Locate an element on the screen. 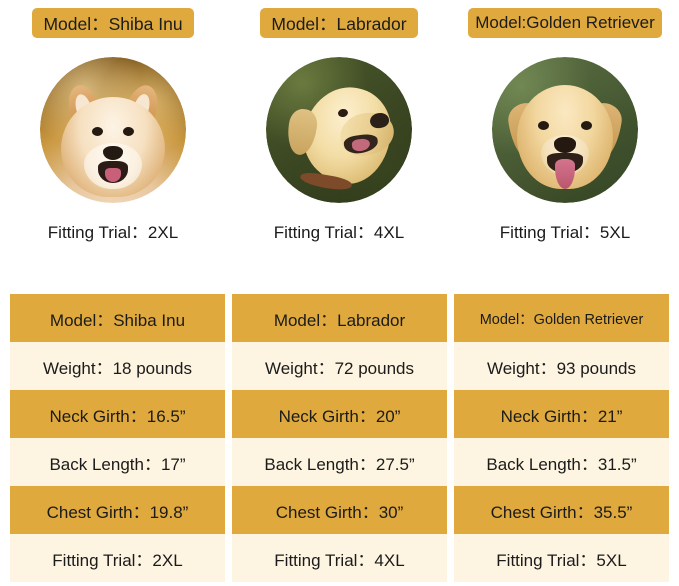  fitting-trial-label-labrador: Fitting Trial：4XL is located at coordinates (339, 232).